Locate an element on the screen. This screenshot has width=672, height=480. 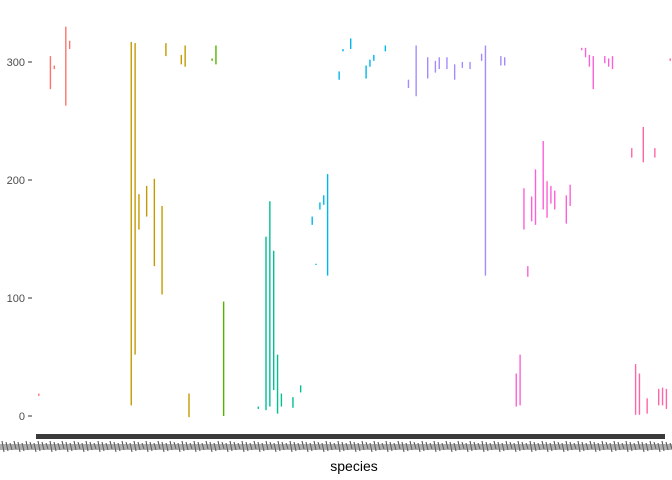
x-tick-label-band is located at coordinates (350, 436).